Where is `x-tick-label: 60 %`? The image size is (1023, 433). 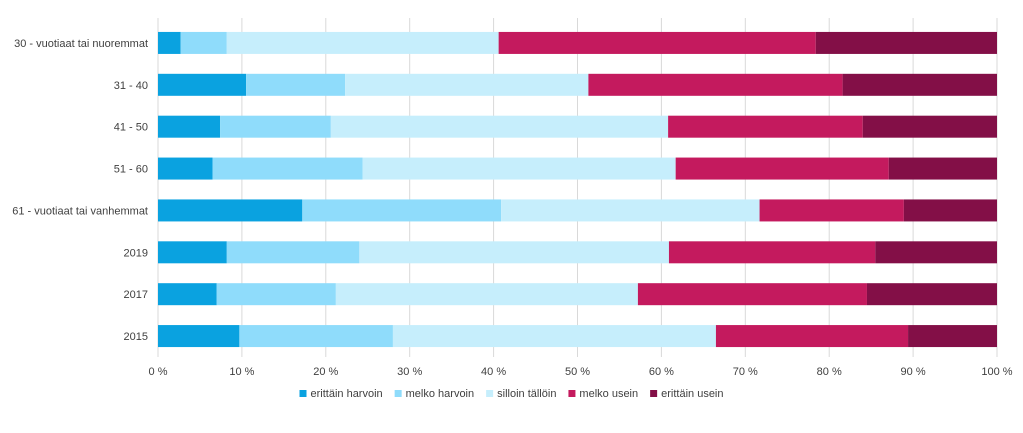 x-tick-label: 60 % is located at coordinates (661, 372).